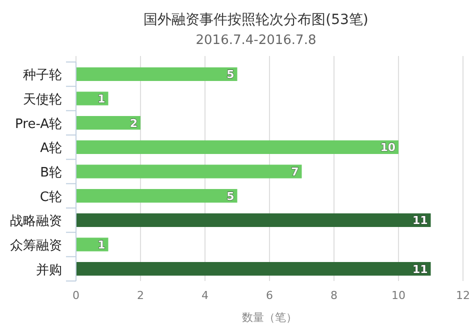  I want to click on x-tick-label: 6, so click(269, 295).